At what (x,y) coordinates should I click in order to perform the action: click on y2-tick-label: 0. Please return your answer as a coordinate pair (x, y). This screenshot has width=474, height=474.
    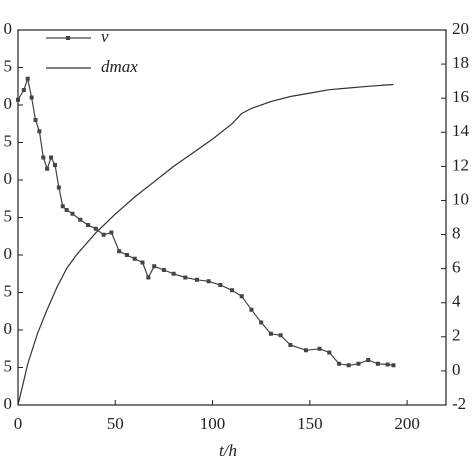
    Looking at the image, I should click on (456, 369).